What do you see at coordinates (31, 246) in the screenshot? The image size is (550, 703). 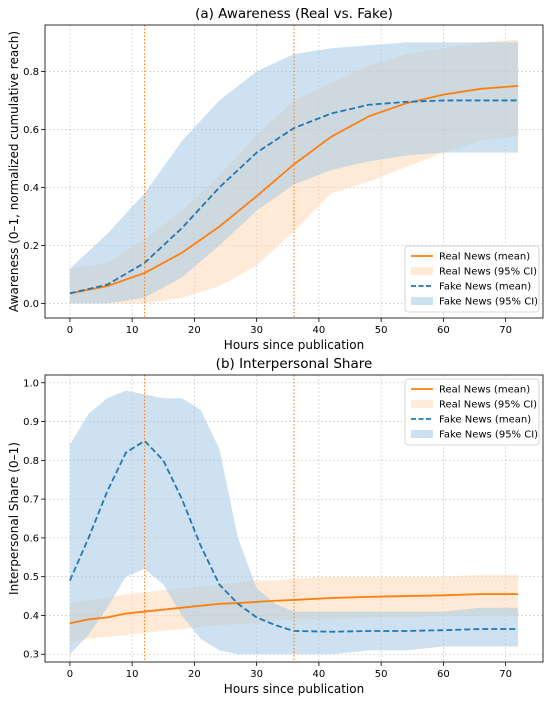 I see `y-tick-label: 0.2` at bounding box center [31, 246].